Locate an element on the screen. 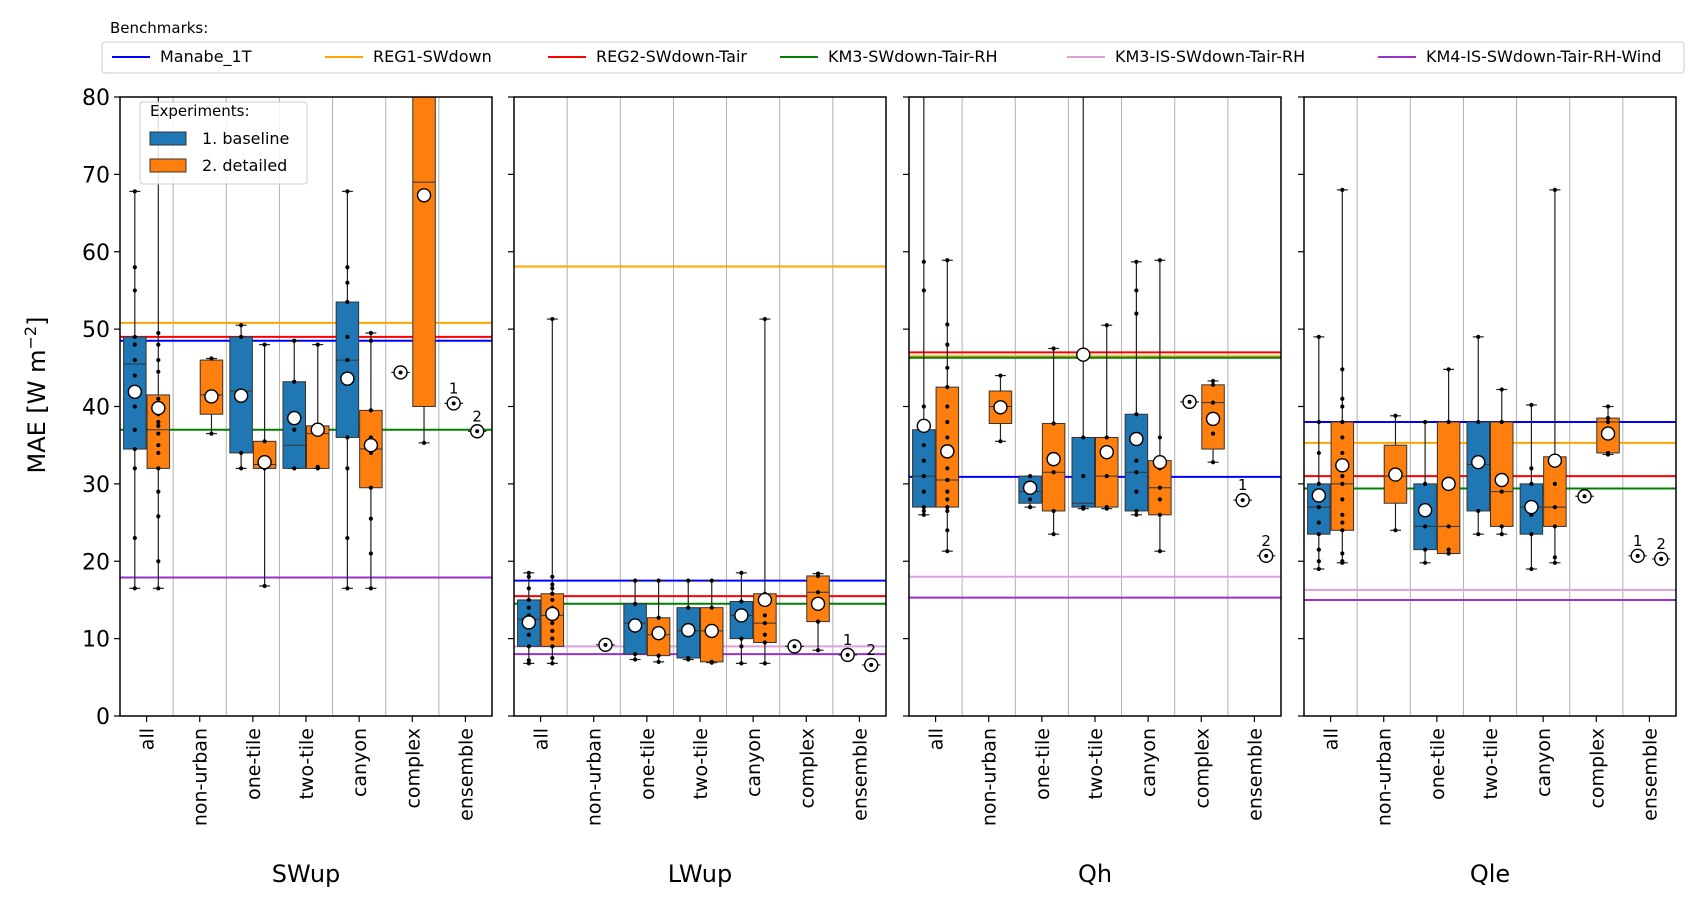 This screenshot has width=1699, height=905. panel-xlabel: Qh is located at coordinates (1095, 874).